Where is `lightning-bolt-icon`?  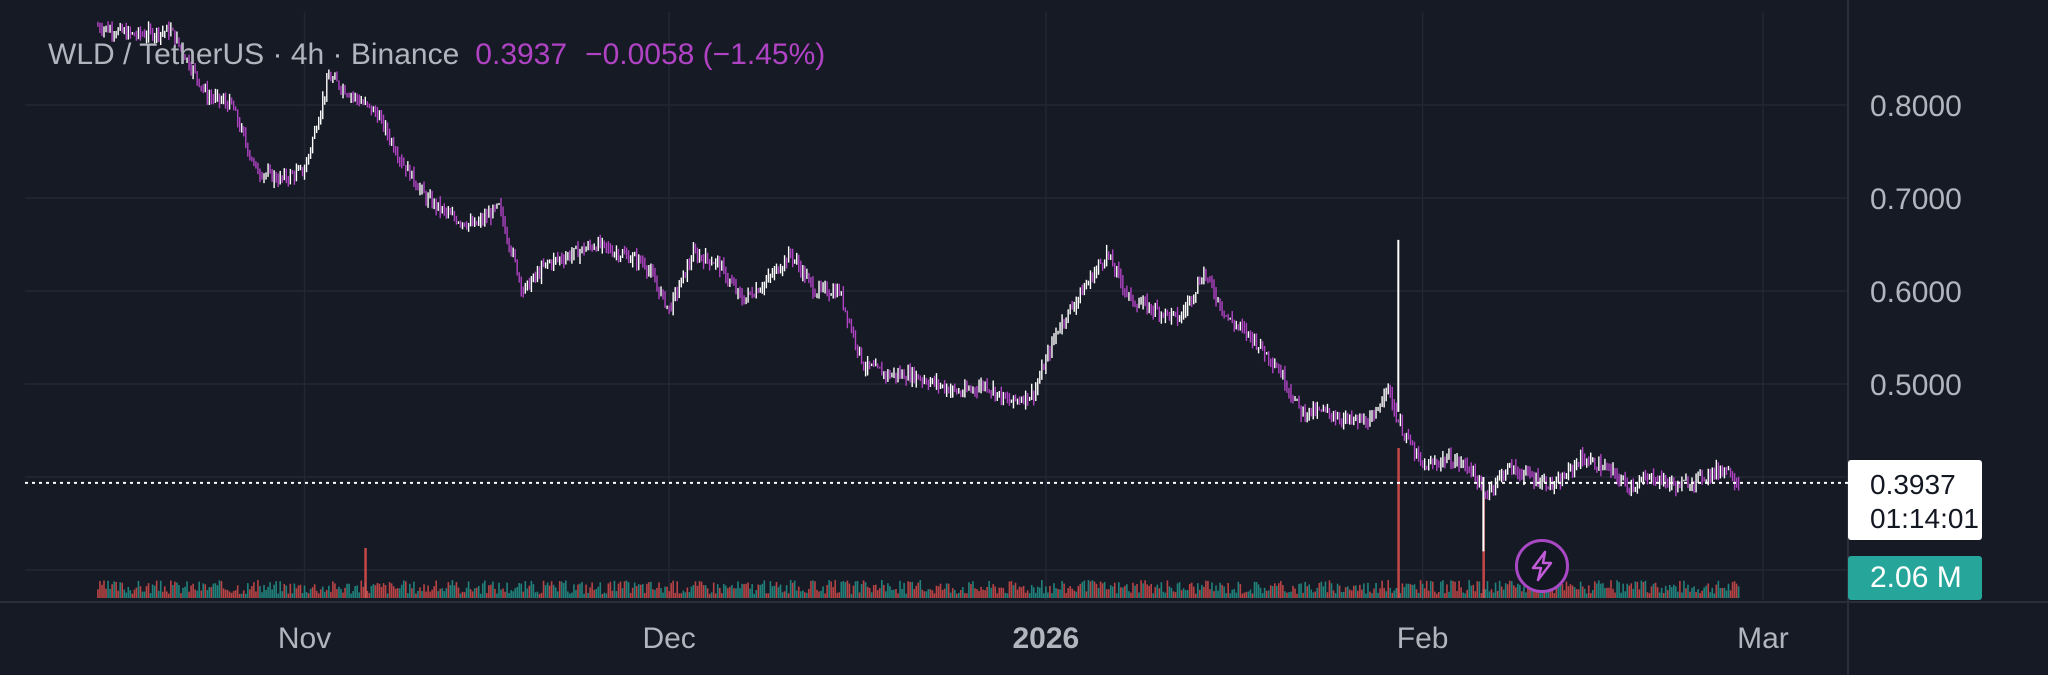 lightning-bolt-icon is located at coordinates (1542, 566).